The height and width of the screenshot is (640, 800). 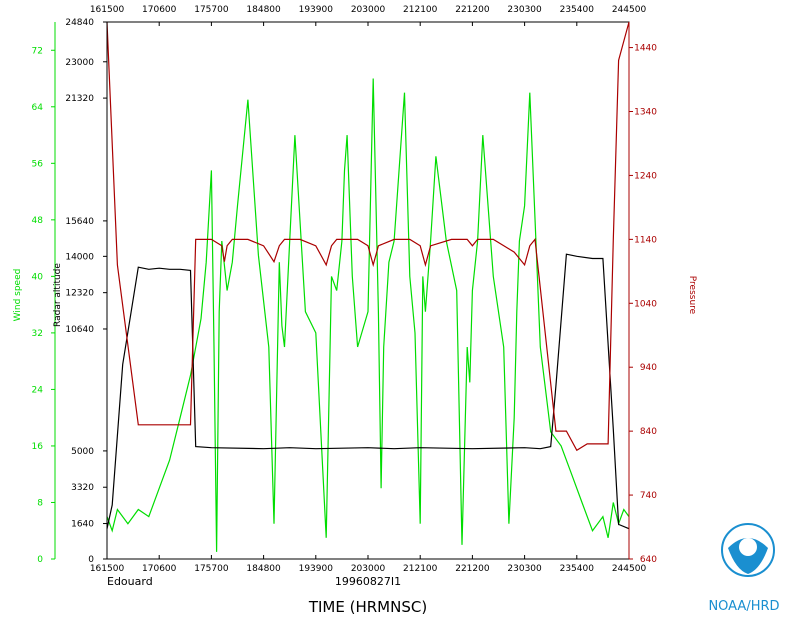 What do you see at coordinates (472, 10) in the screenshot?
I see `x-tick-label-top: 221200` at bounding box center [472, 10].